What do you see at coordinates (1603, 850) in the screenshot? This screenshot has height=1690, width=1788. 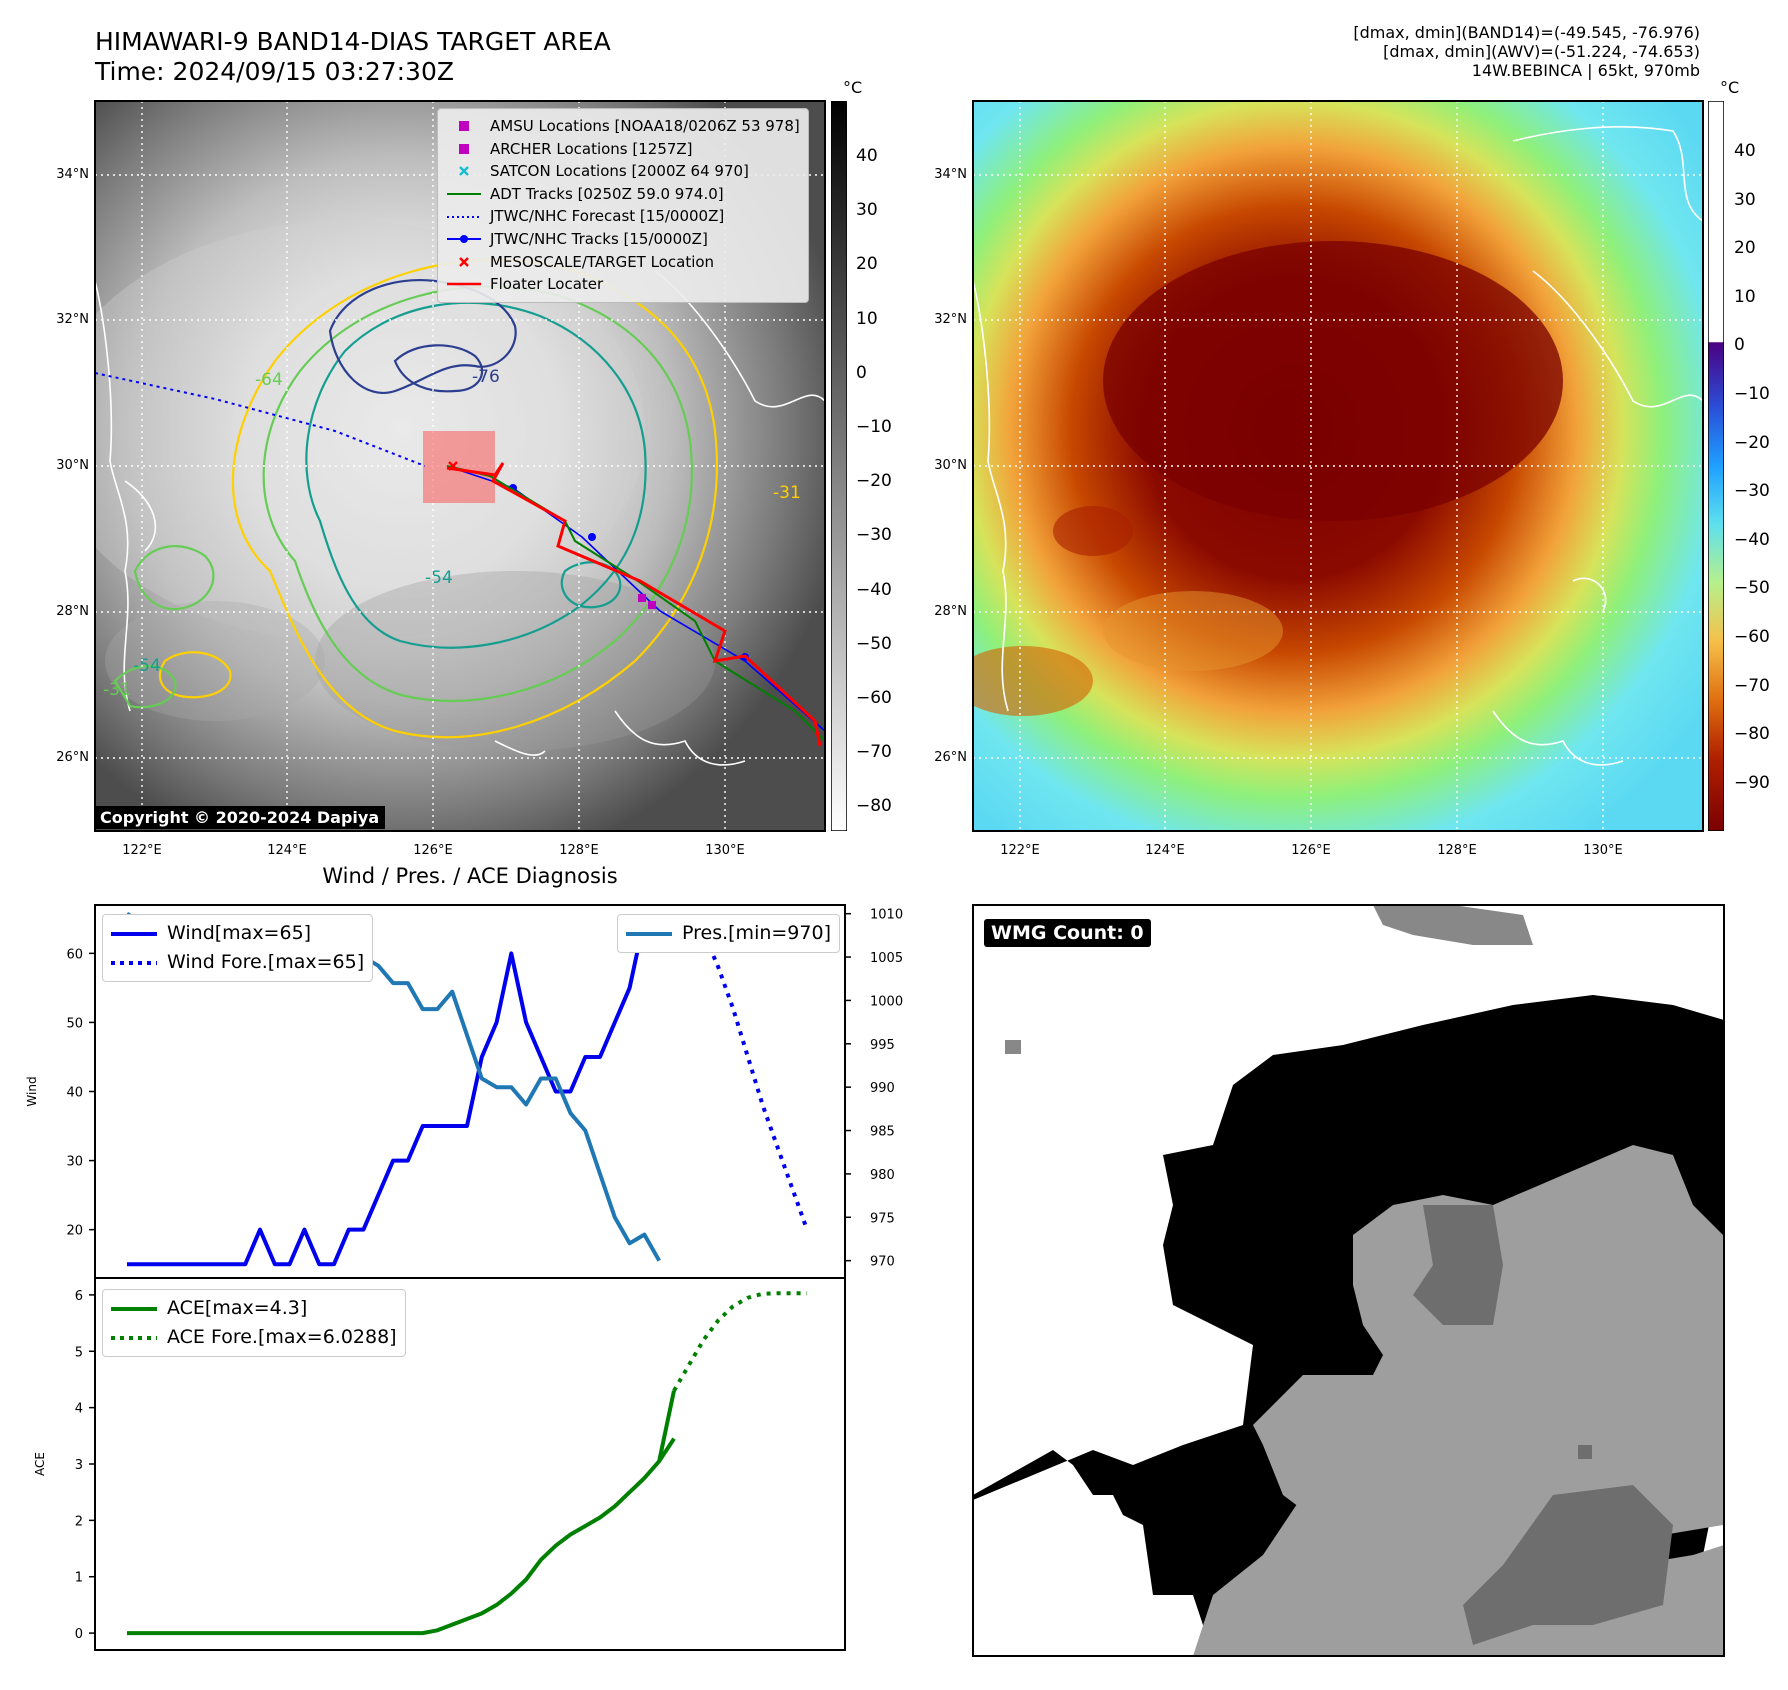 I see `awv-lon-label: 130°E` at bounding box center [1603, 850].